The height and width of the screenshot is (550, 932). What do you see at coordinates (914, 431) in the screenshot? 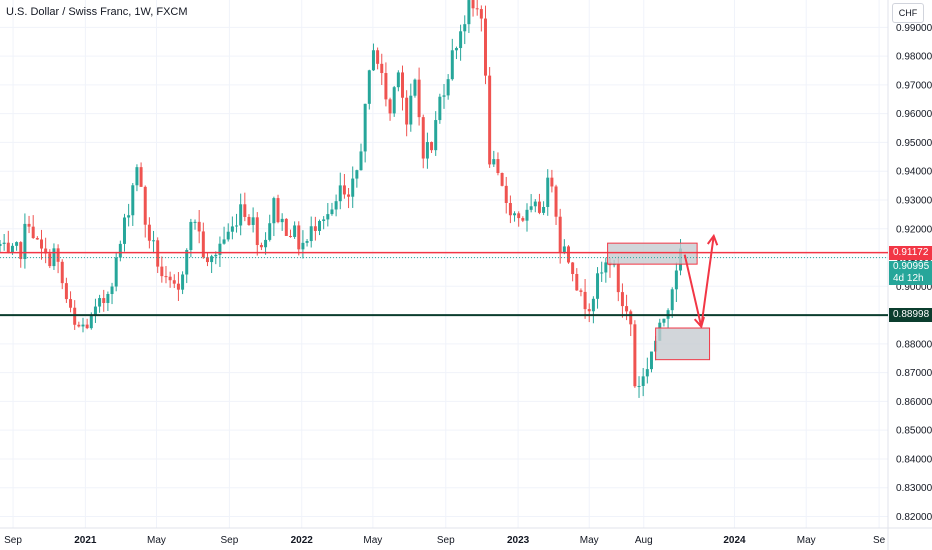
I see `price-tick-label: 0.85000` at bounding box center [914, 431].